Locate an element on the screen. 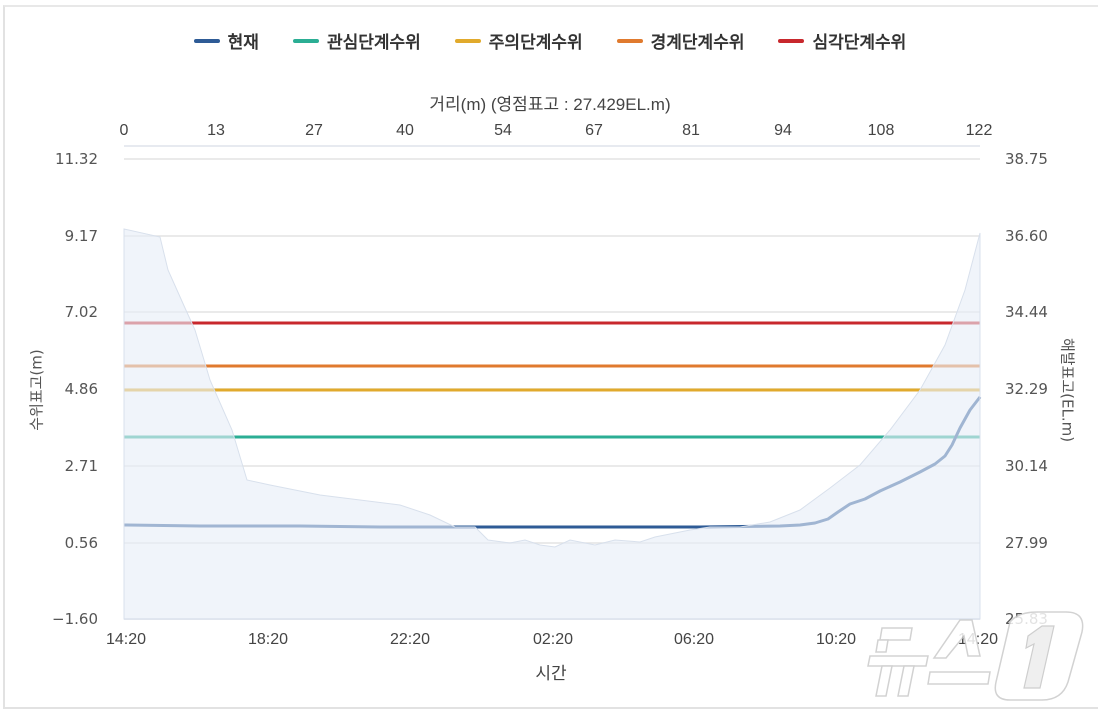 This screenshot has height=712, width=1100. legend-label: 주의단계수위 is located at coordinates (535, 43).